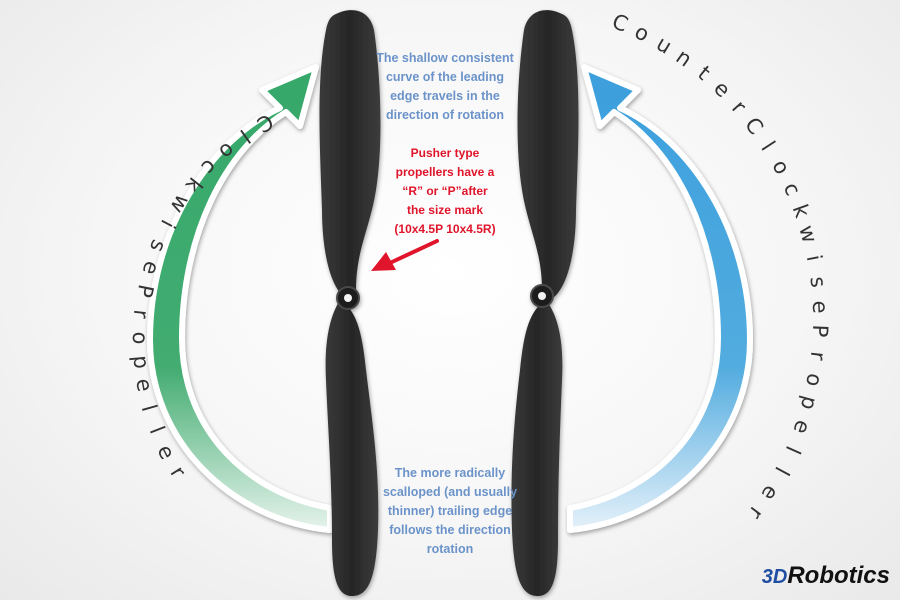 This screenshot has height=600, width=900. What do you see at coordinates (820, 331) in the screenshot?
I see `arc-label-char: P` at bounding box center [820, 331].